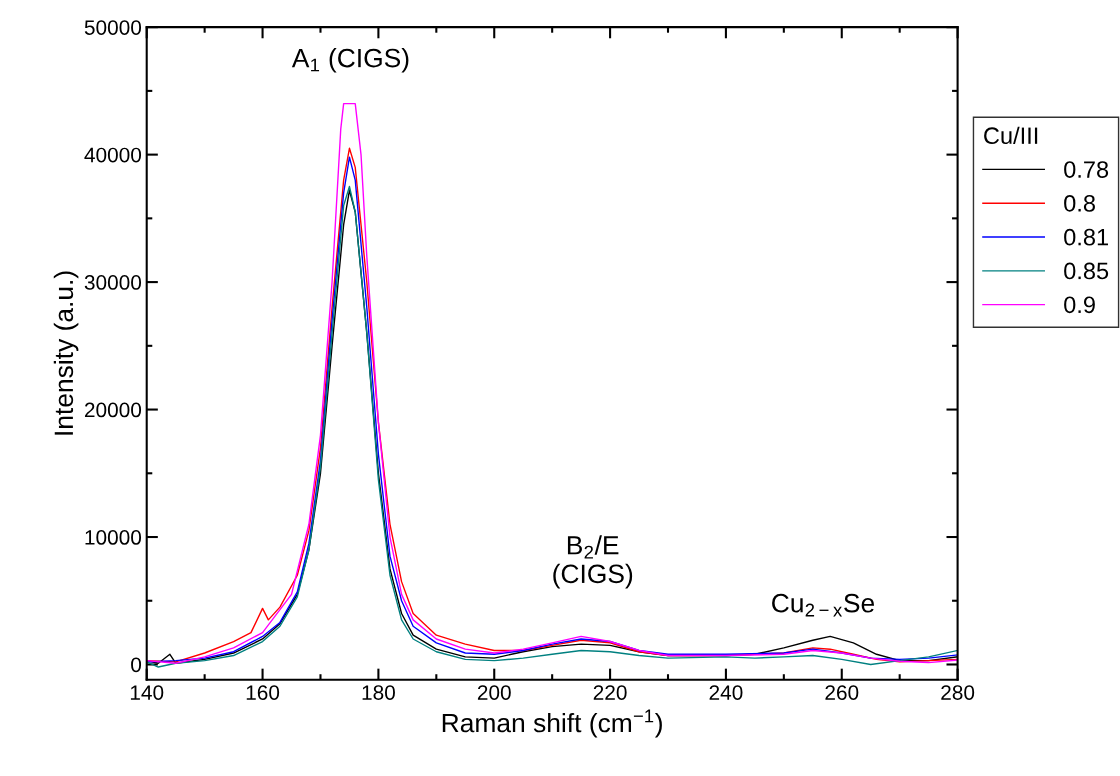  I want to click on y-tick-label: 40000, so click(113, 155).